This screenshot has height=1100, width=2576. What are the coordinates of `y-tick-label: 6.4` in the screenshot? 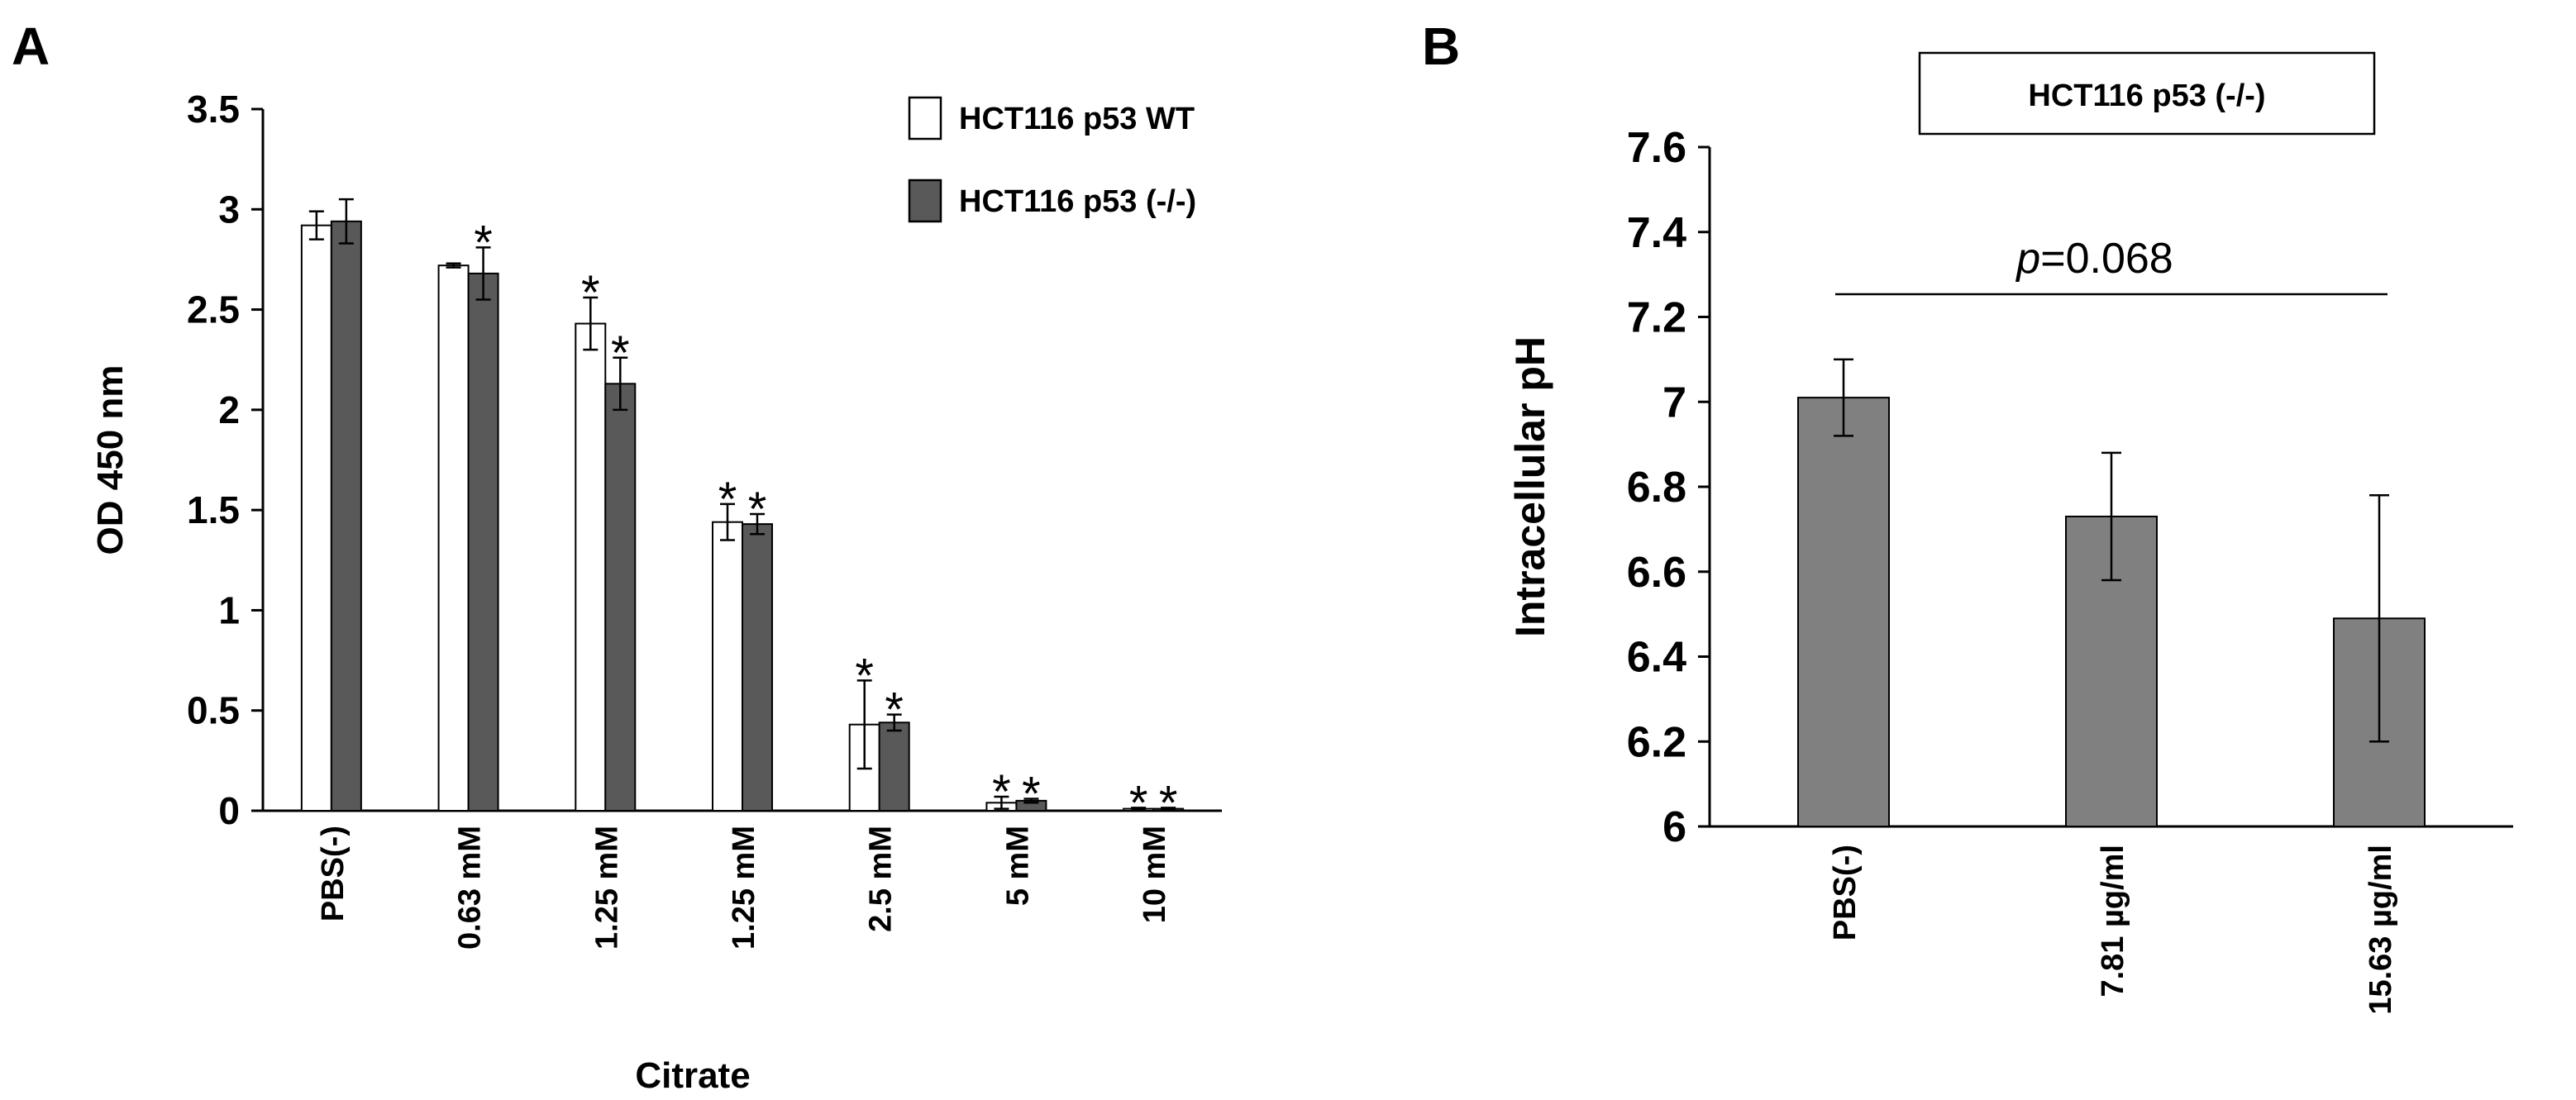 It's located at (1656, 658).